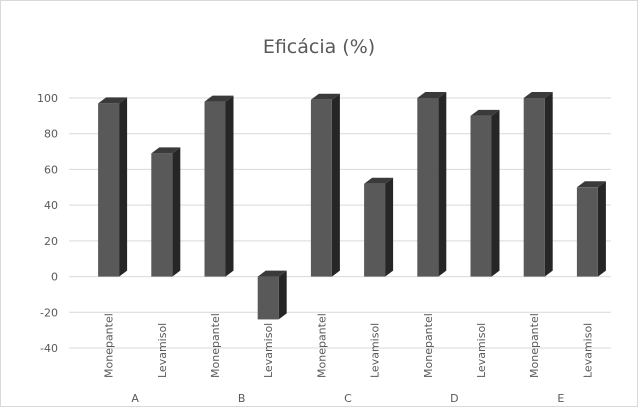 Image resolution: width=638 pixels, height=407 pixels. What do you see at coordinates (135, 398) in the screenshot?
I see `group-label: A` at bounding box center [135, 398].